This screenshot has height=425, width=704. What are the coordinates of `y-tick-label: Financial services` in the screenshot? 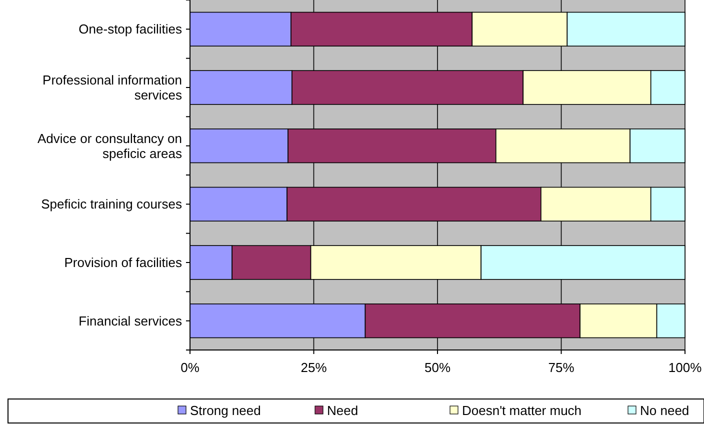 It's located at (130, 320).